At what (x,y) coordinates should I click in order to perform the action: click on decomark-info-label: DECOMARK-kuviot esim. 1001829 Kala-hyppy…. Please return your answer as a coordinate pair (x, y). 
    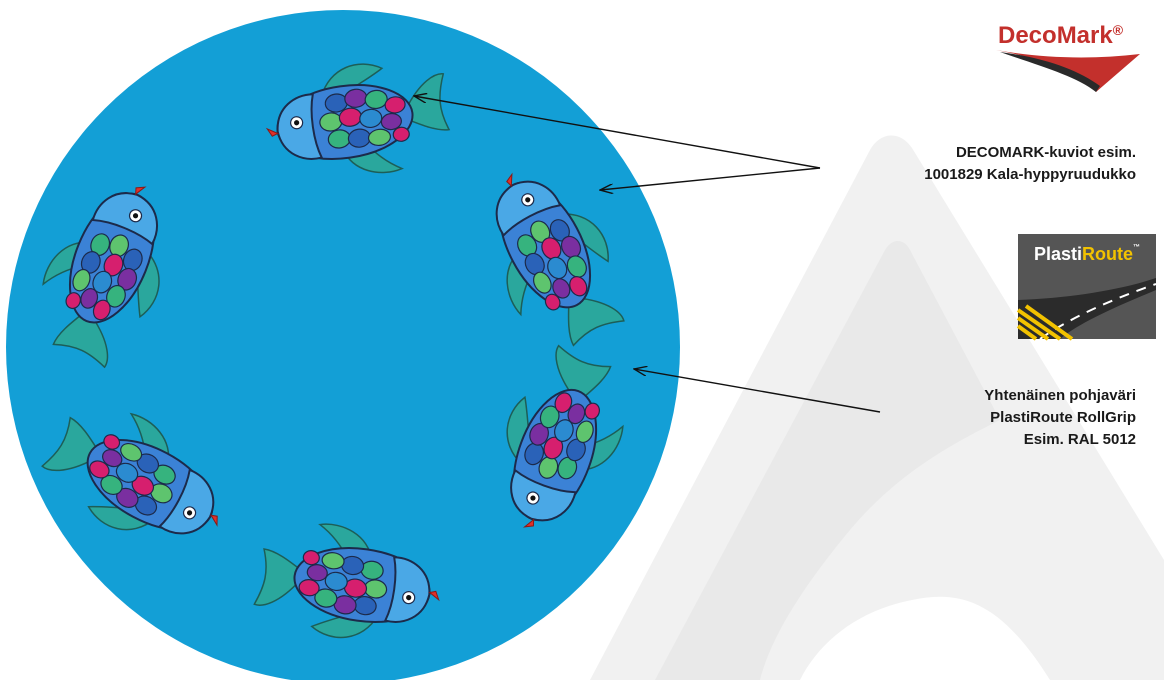
    Looking at the image, I should click on (1030, 164).